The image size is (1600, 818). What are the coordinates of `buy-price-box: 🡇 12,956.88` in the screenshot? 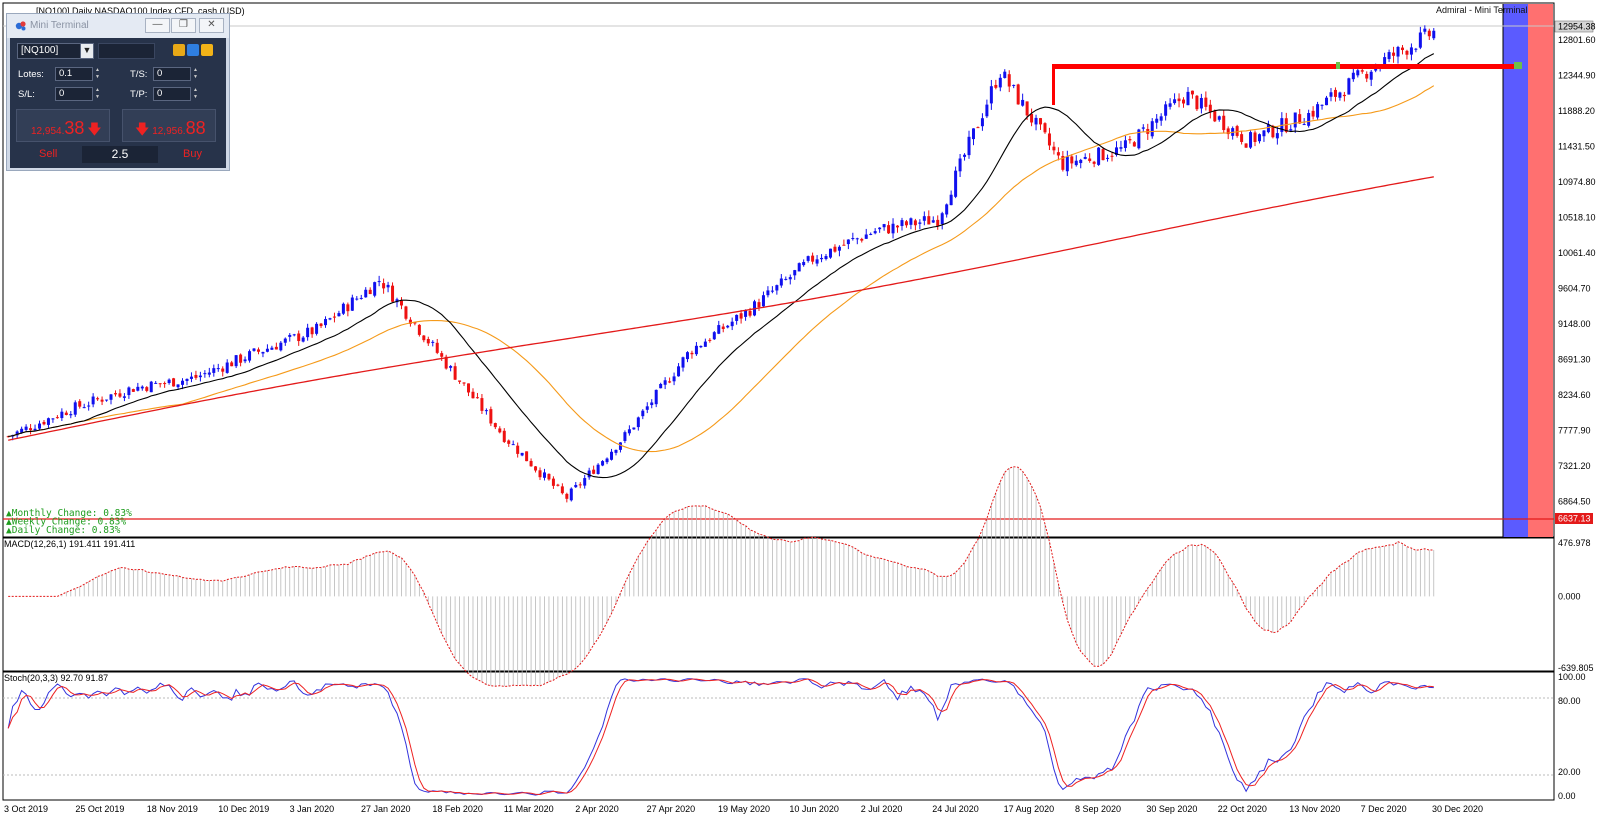 It's located at (169, 125).